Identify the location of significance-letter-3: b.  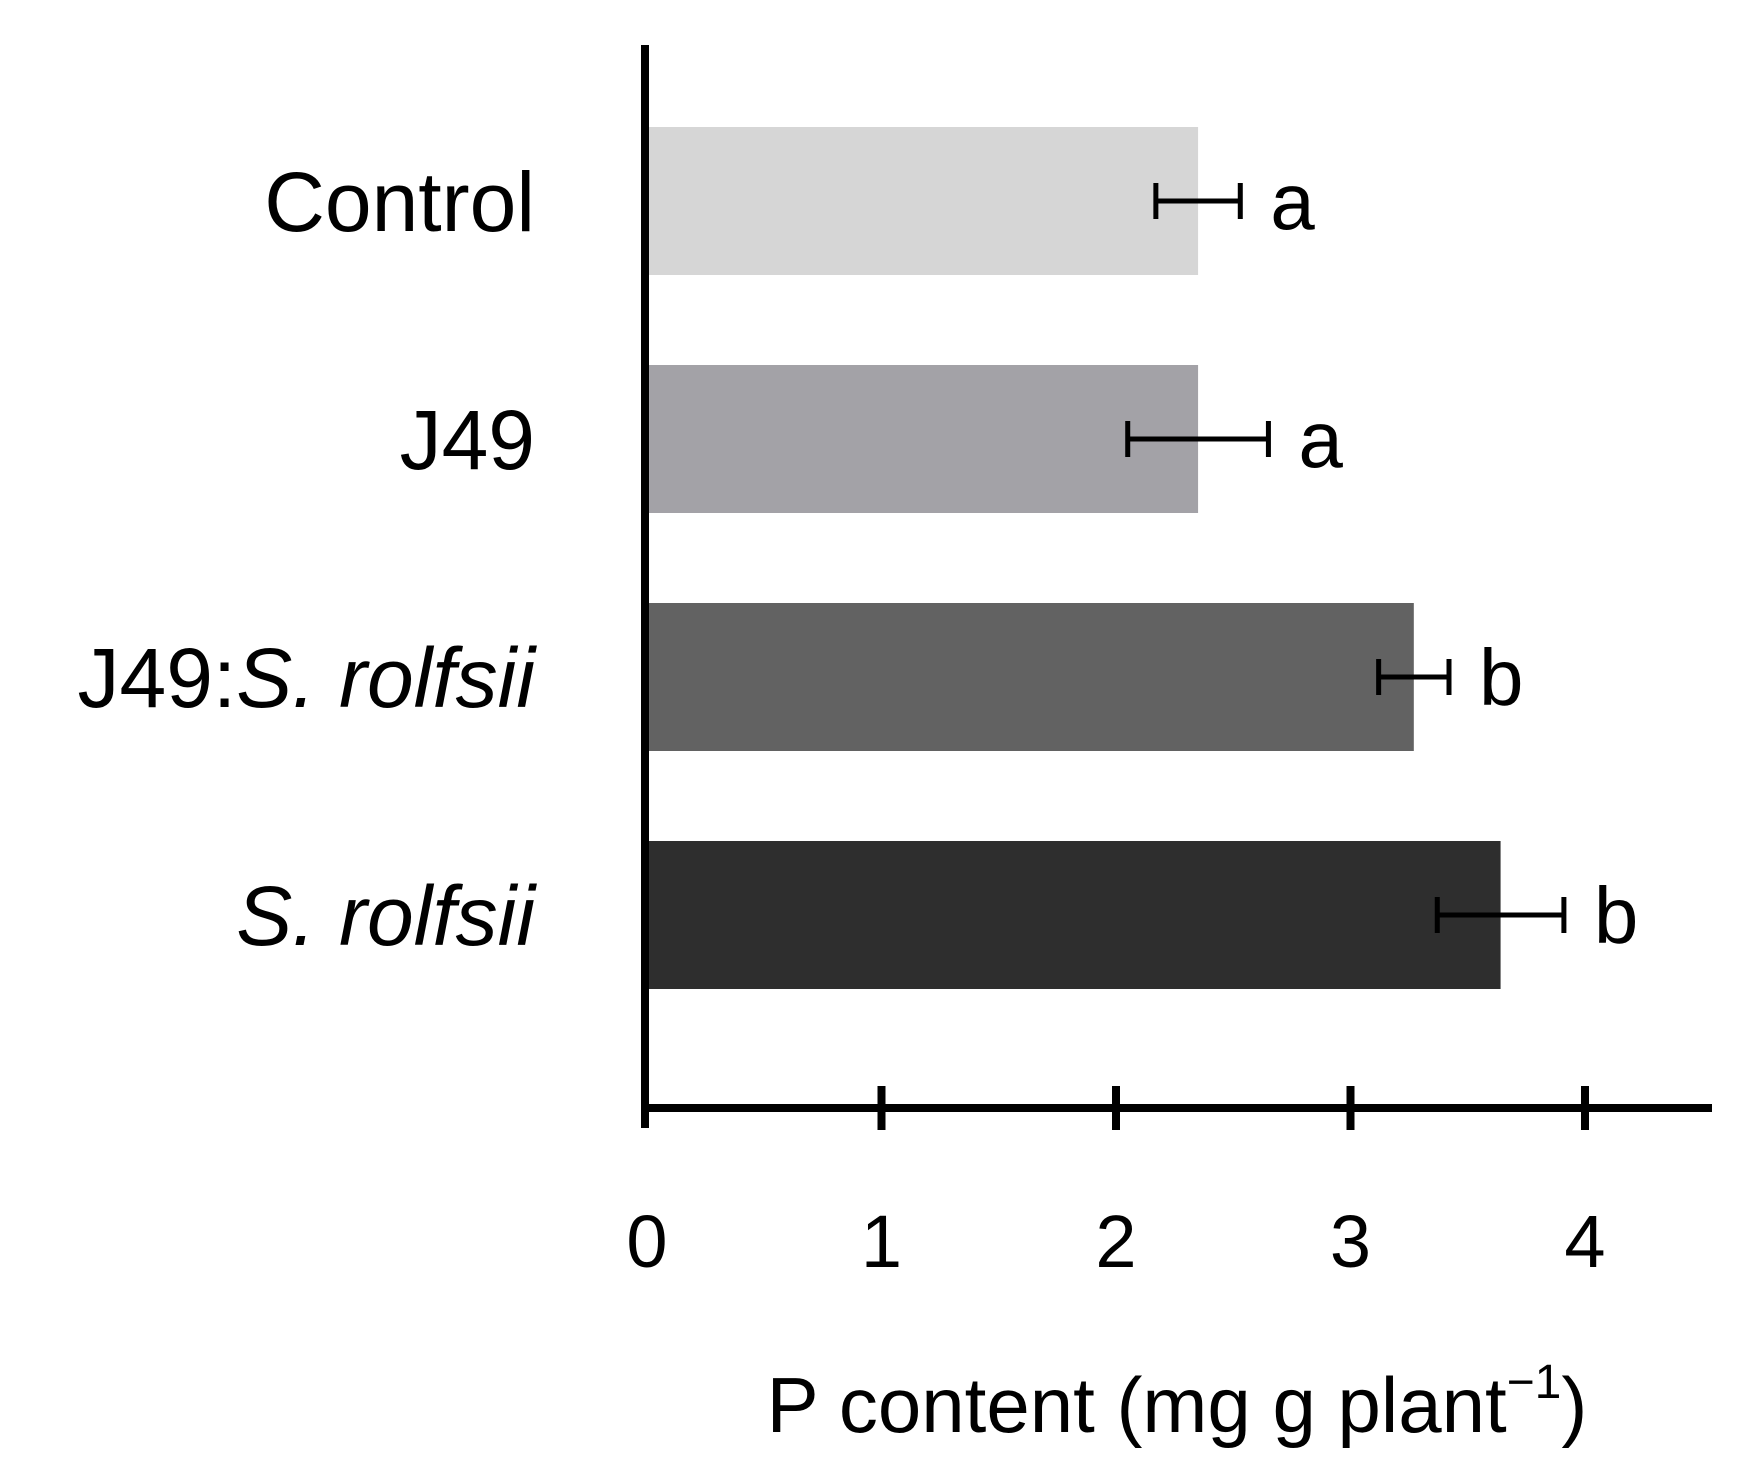
(1616, 915).